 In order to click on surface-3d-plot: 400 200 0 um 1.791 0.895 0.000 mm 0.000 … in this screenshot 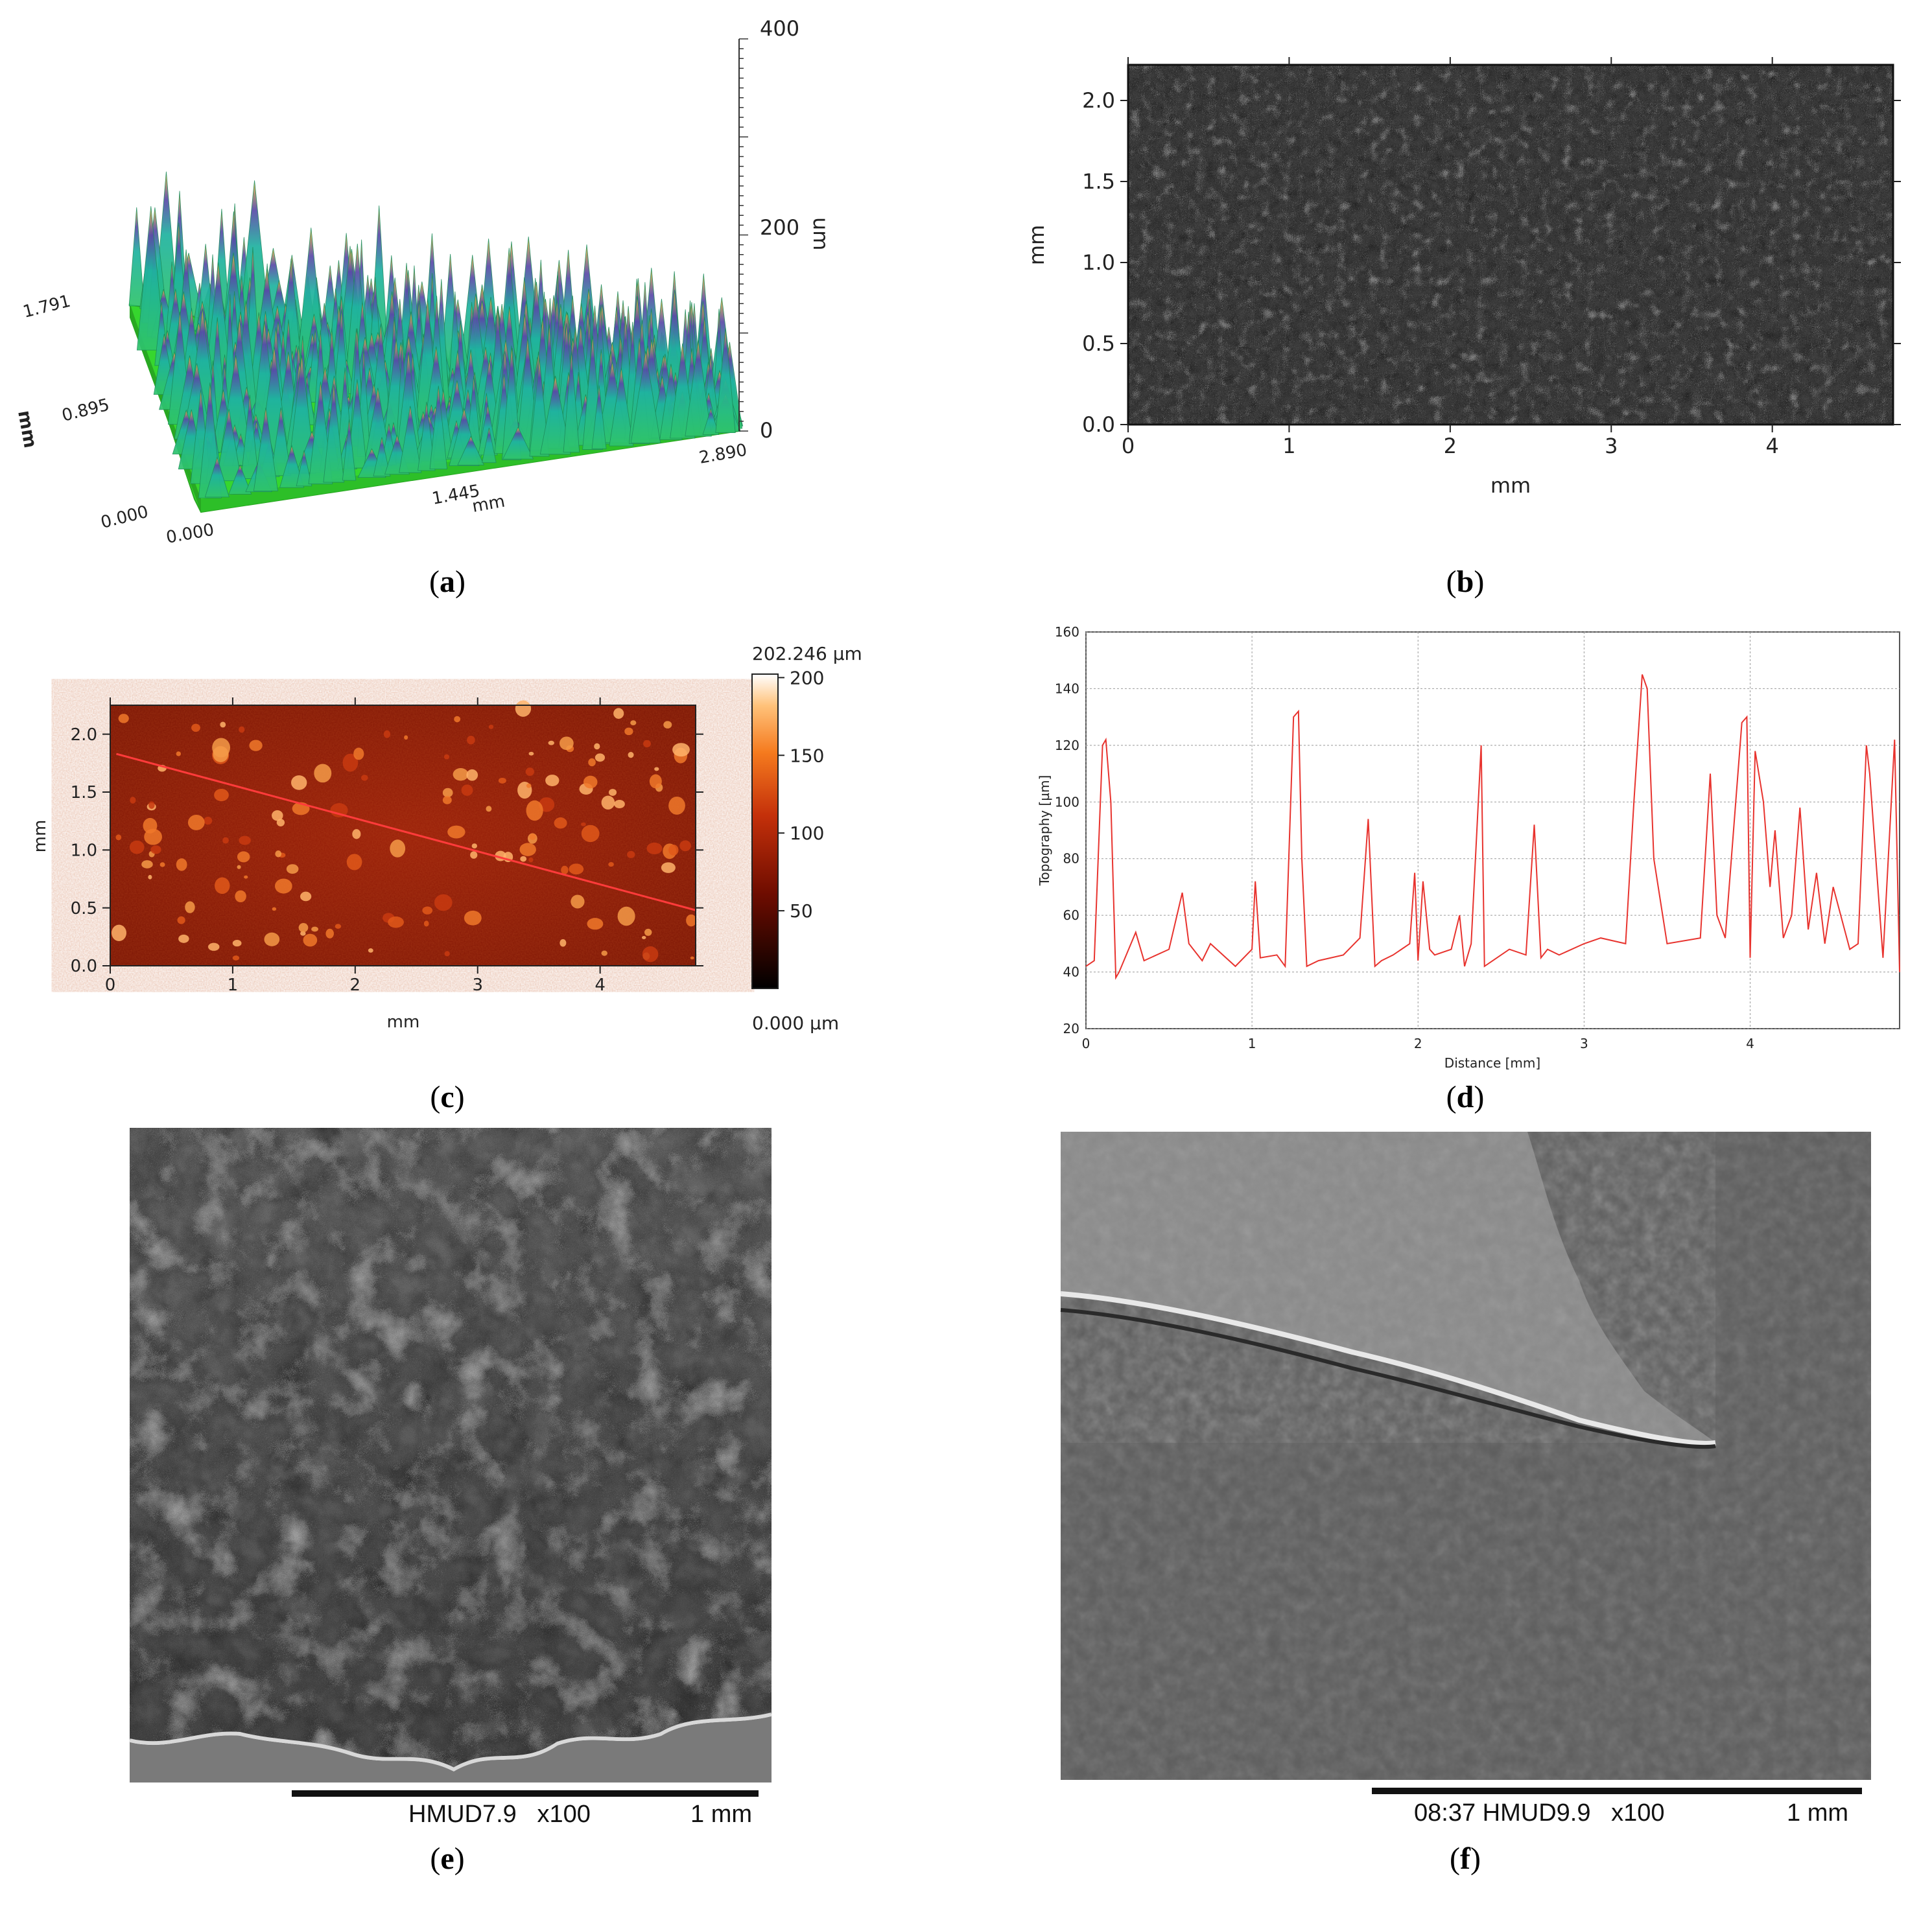, I will do `click(424, 282)`.